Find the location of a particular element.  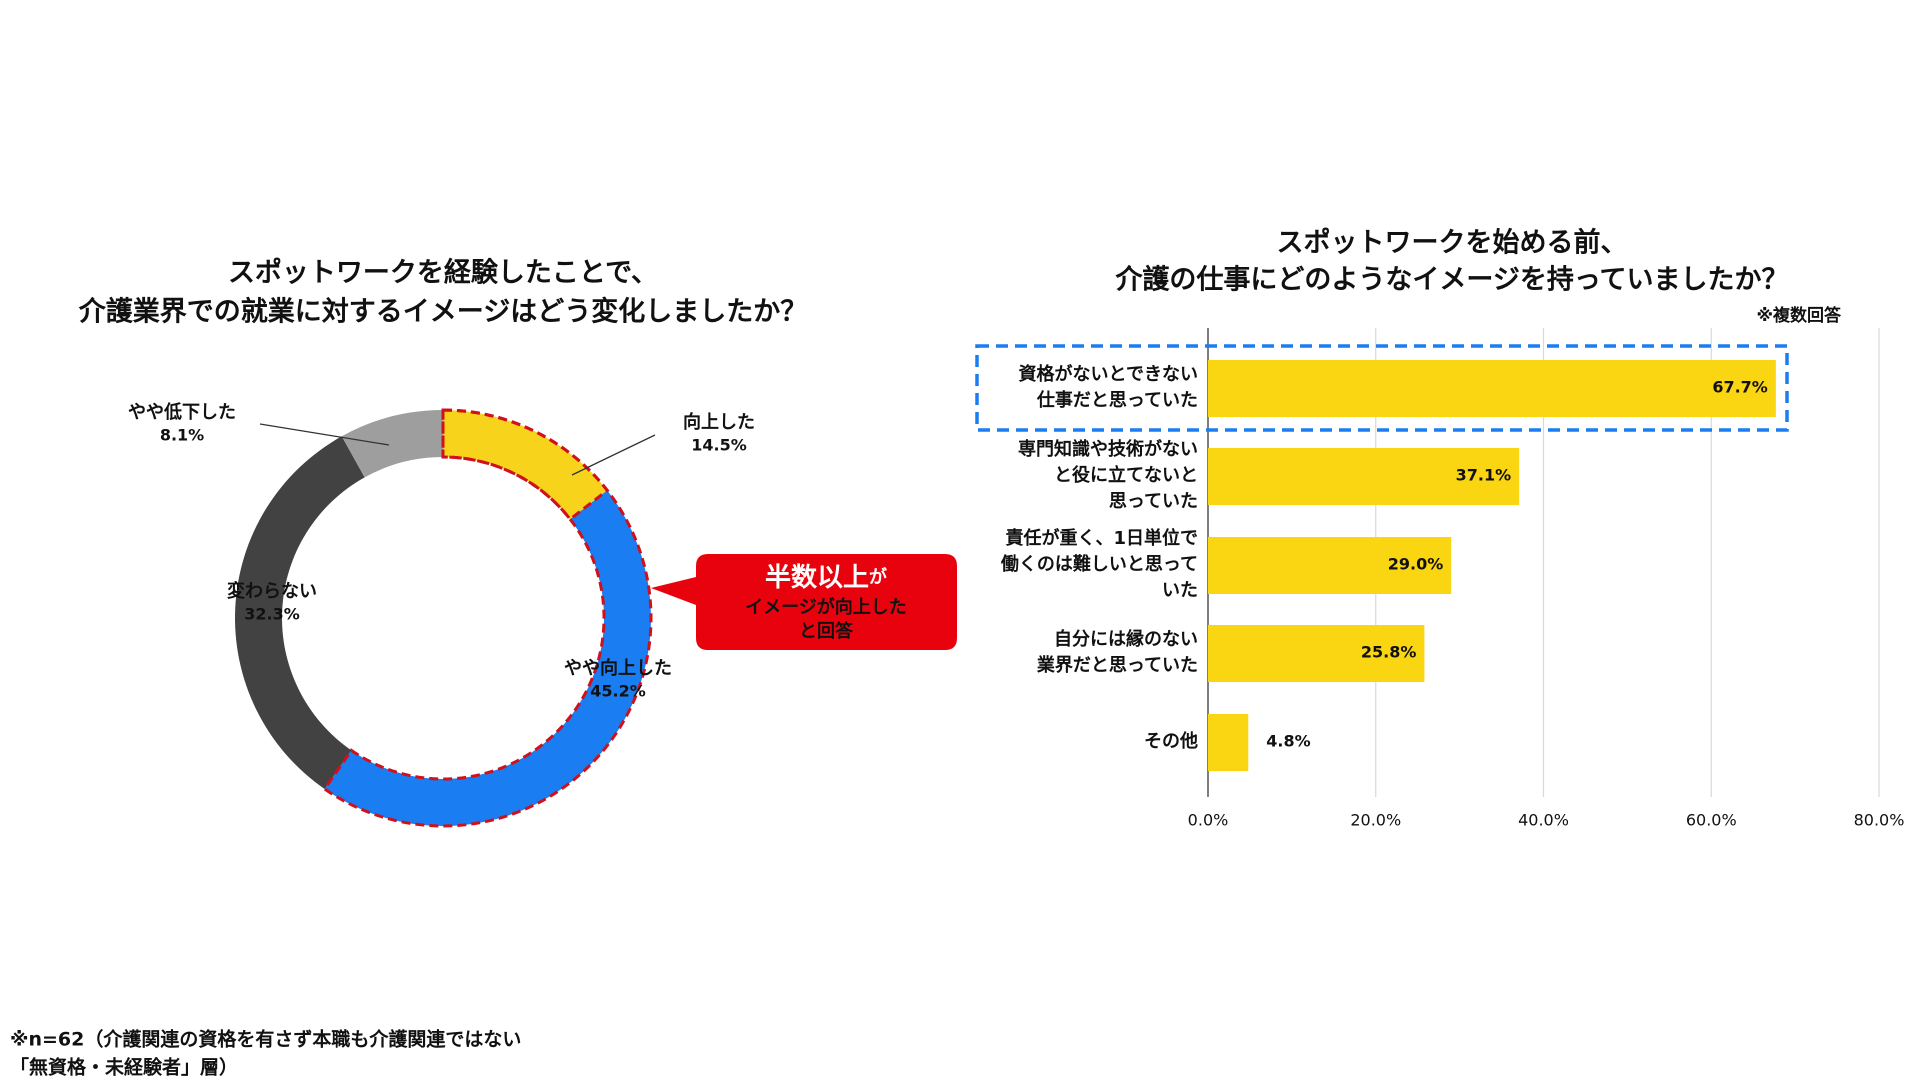

y-tick-label: 仕事だと思っていた is located at coordinates (1117, 400).